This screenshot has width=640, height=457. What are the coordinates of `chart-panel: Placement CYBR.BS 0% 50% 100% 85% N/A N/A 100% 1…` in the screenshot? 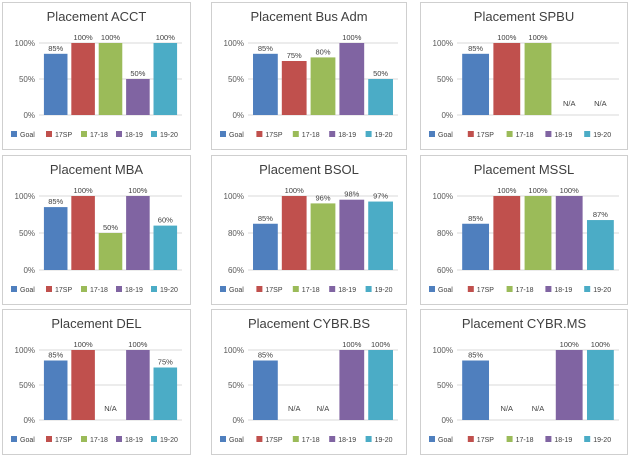 It's located at (309, 382).